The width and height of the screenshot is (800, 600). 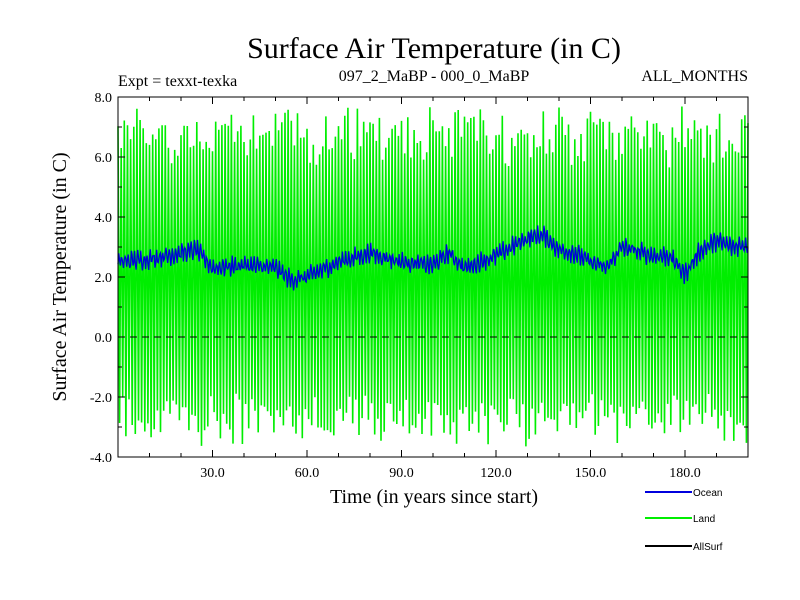 What do you see at coordinates (307, 473) in the screenshot?
I see `x-tick-label: 60.0` at bounding box center [307, 473].